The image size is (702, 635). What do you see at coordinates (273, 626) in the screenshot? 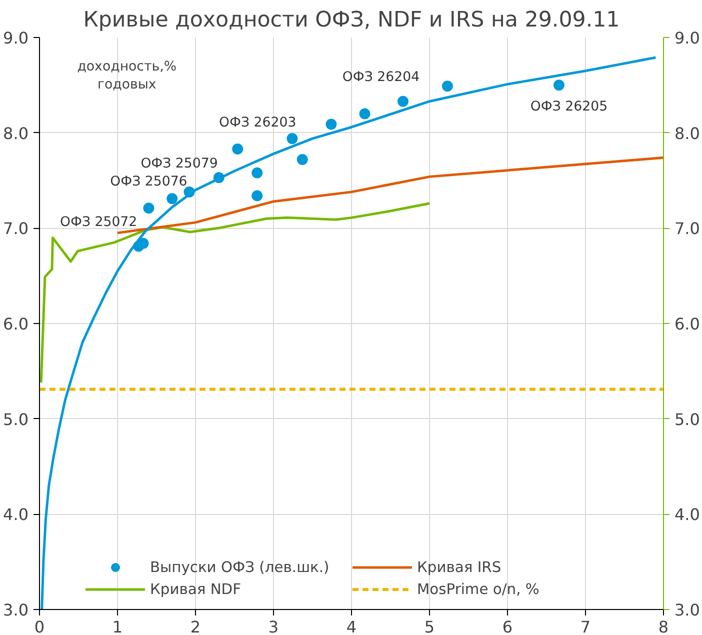
I see `x-tick-label: 3` at bounding box center [273, 626].